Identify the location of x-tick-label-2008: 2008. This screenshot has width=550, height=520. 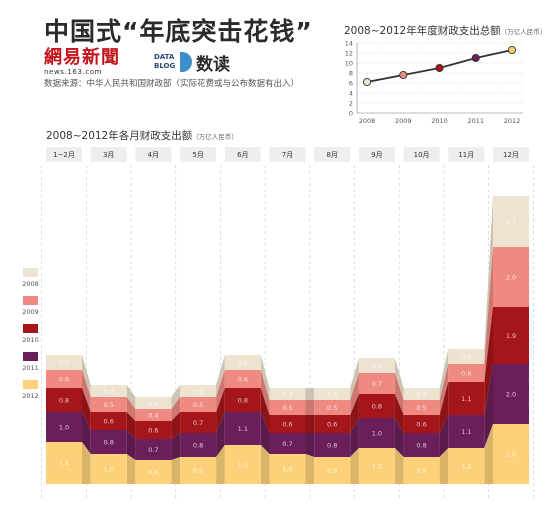
(367, 121).